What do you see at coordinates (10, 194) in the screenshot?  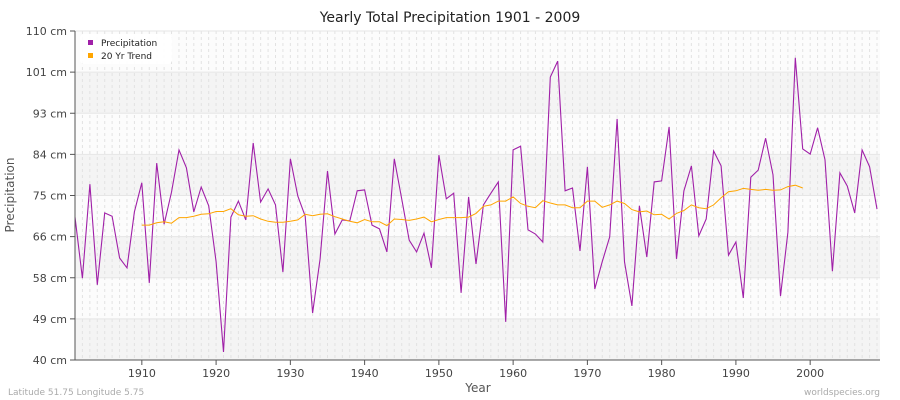 I see `y-axis-label: Precipitation` at bounding box center [10, 194].